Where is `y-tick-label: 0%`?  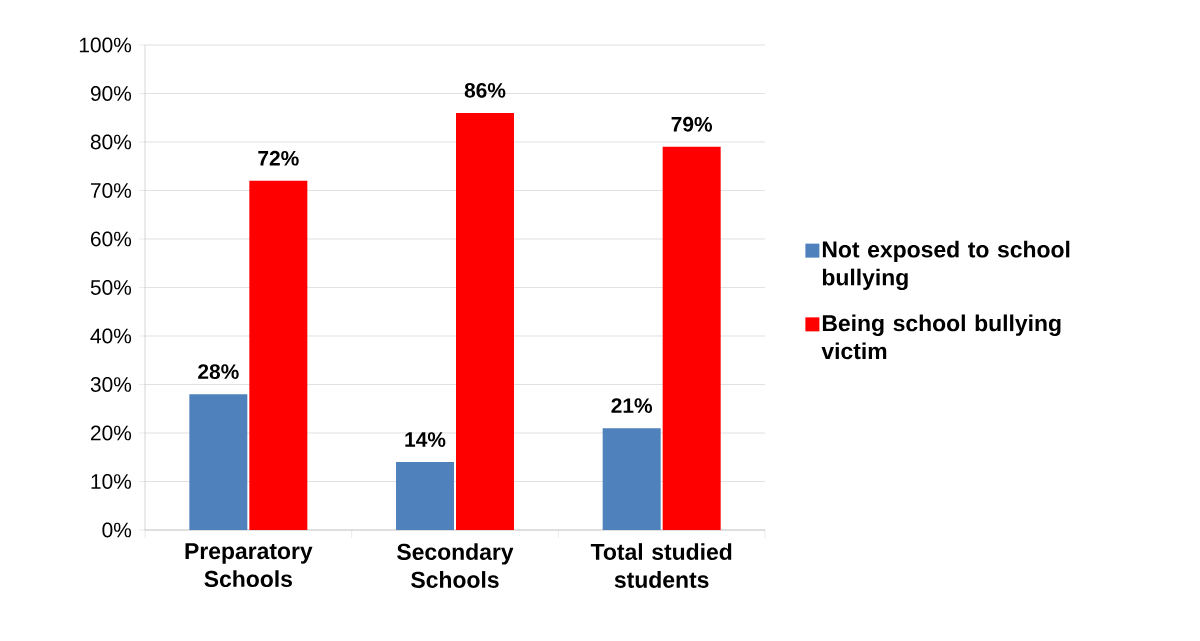
y-tick-label: 0% is located at coordinates (117, 530).